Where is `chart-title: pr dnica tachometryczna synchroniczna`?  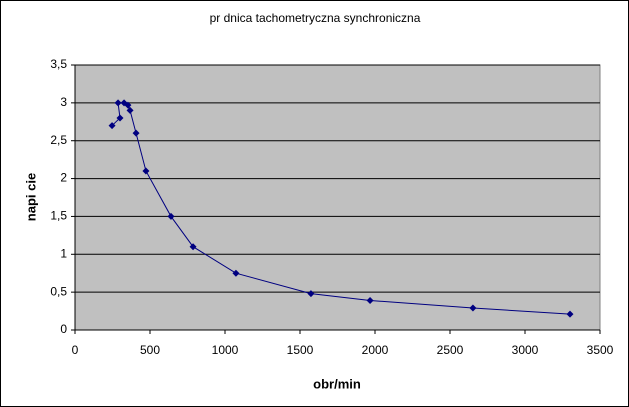
chart-title: pr dnica tachometryczna synchroniczna is located at coordinates (315, 18).